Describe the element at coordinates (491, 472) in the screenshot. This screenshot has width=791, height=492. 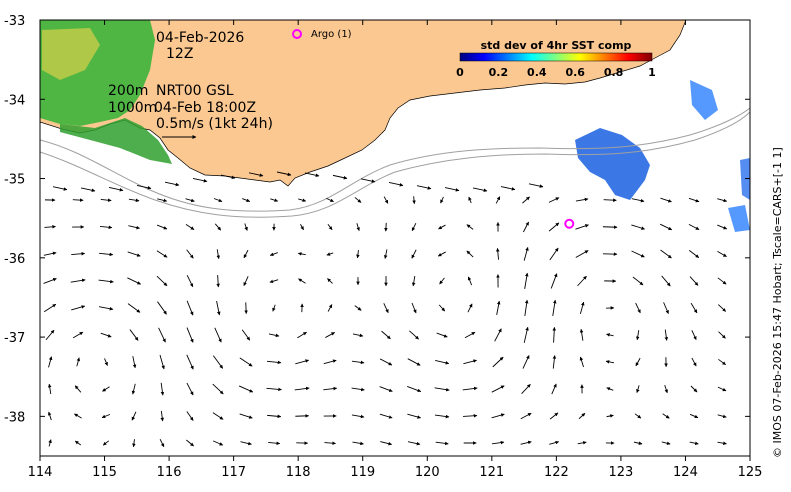
I see `x-tick-label: 121` at that location.